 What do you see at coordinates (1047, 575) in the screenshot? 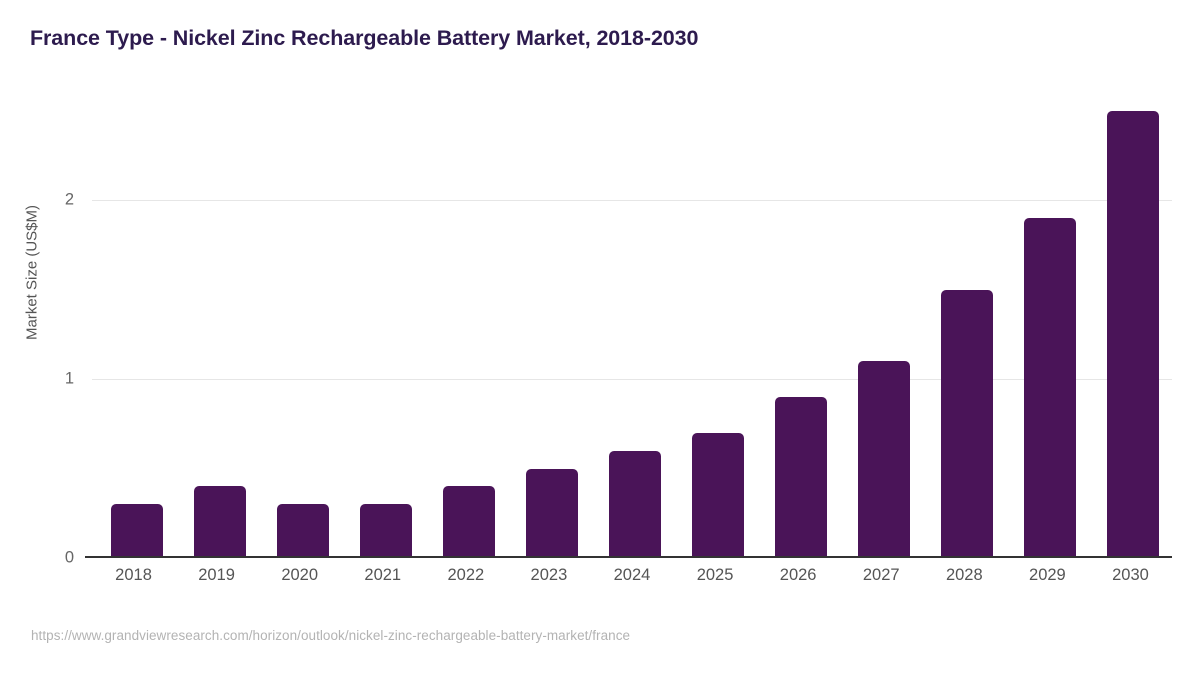
I see `x-axis-tick-label: 2029` at bounding box center [1047, 575].